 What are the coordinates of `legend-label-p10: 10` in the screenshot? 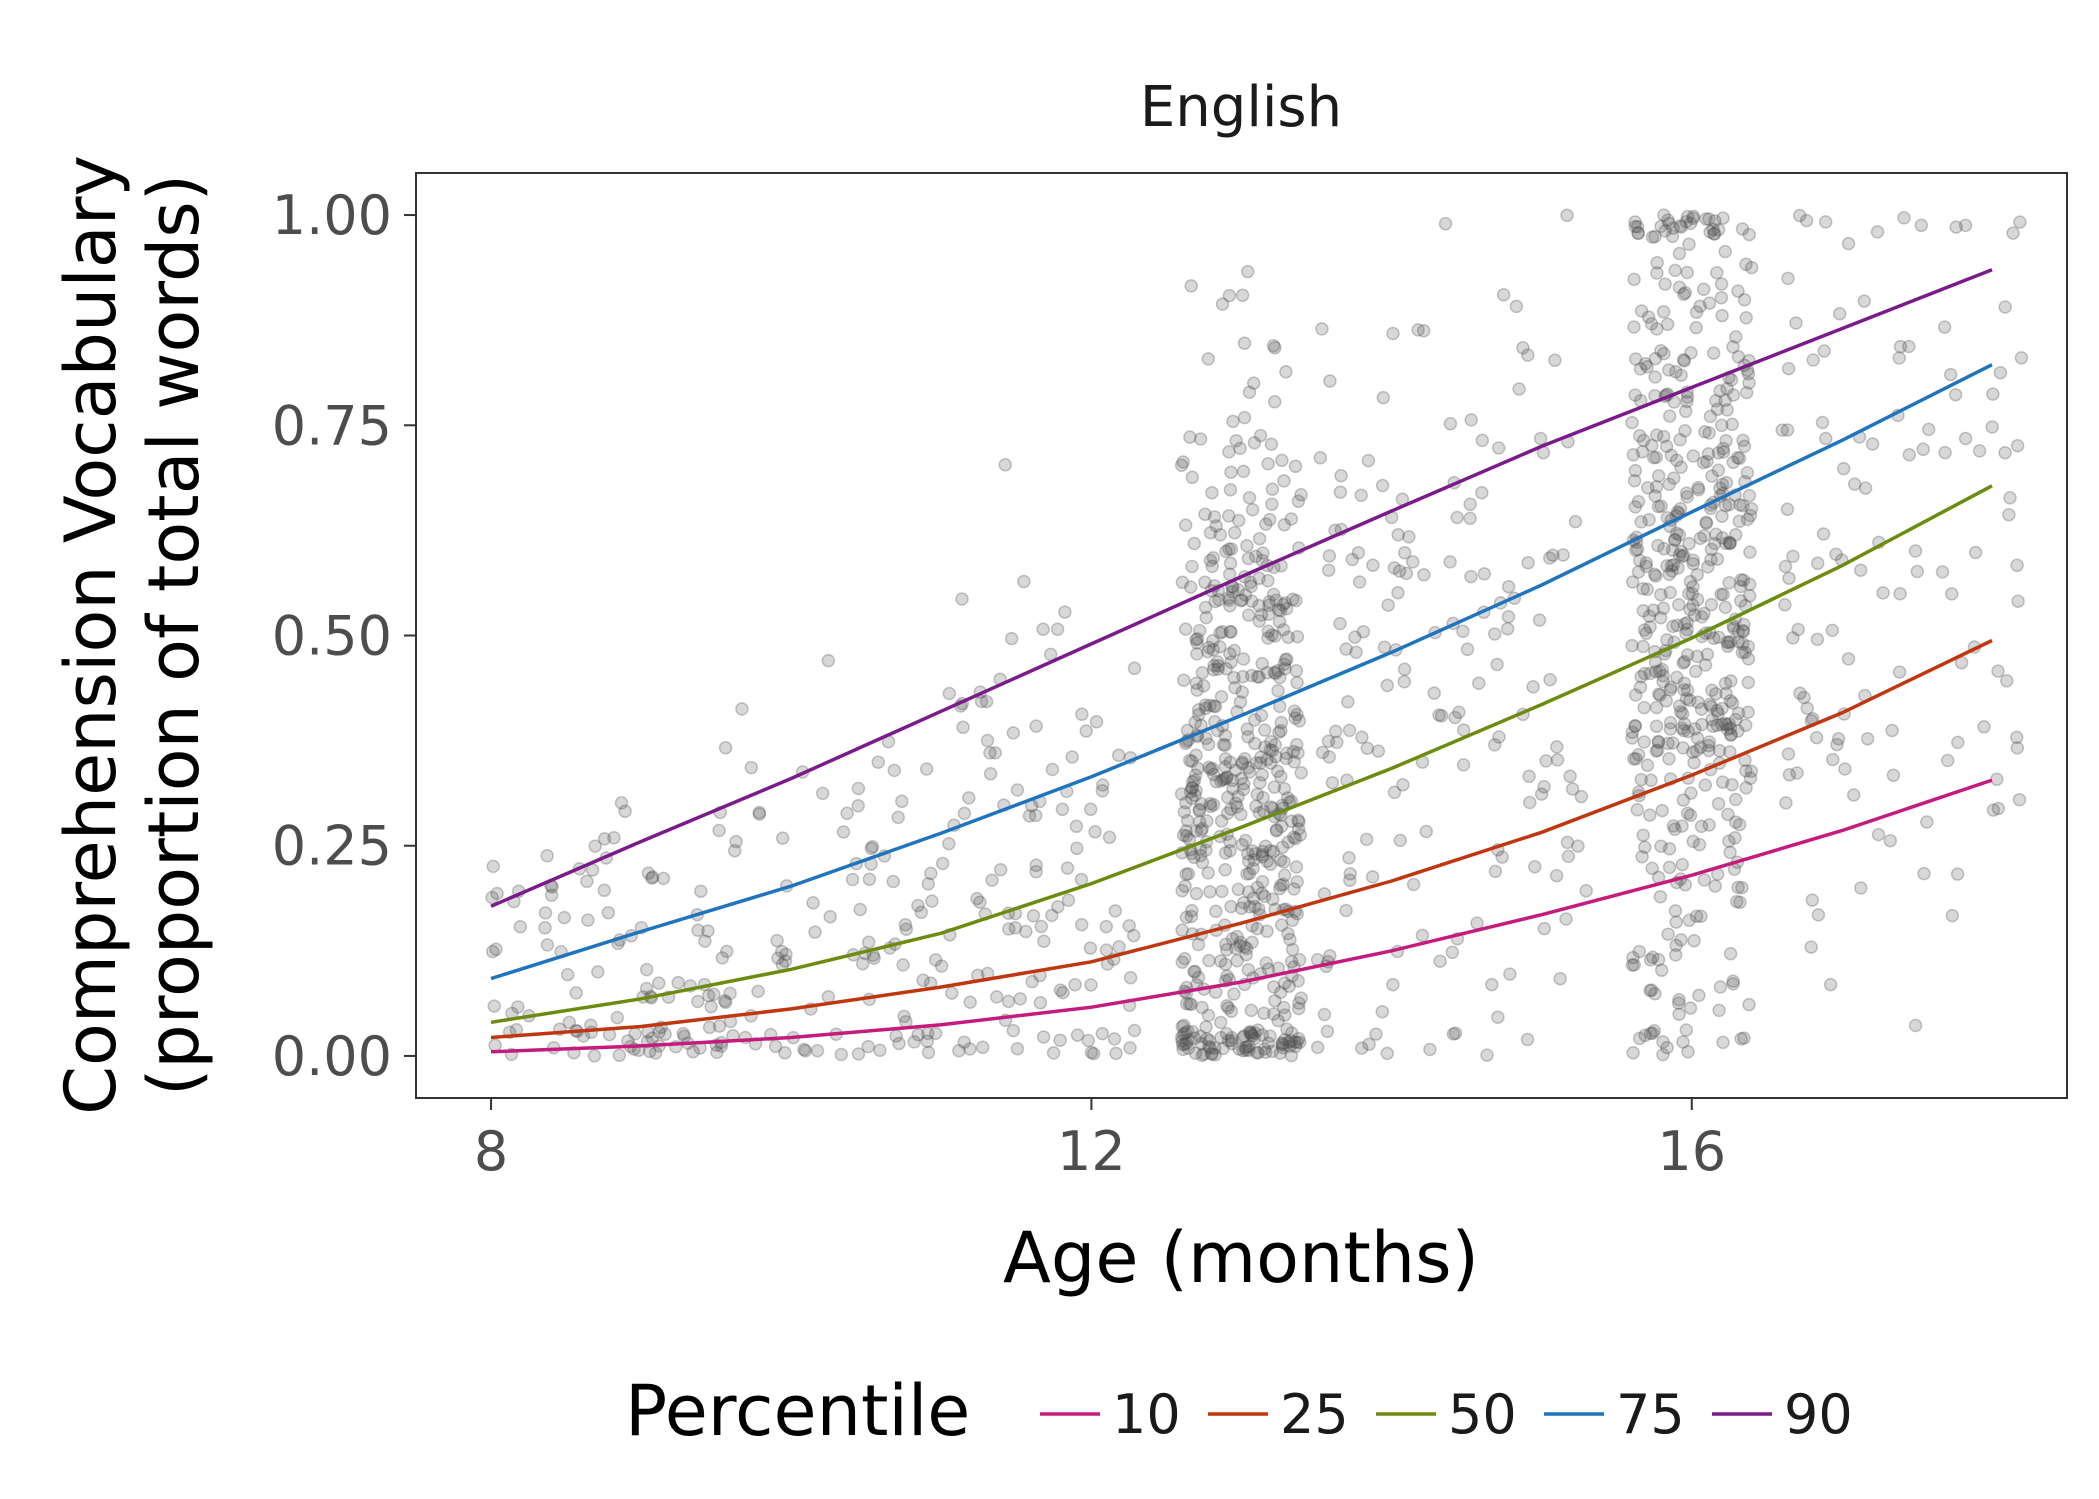 It's located at (1146, 1414).